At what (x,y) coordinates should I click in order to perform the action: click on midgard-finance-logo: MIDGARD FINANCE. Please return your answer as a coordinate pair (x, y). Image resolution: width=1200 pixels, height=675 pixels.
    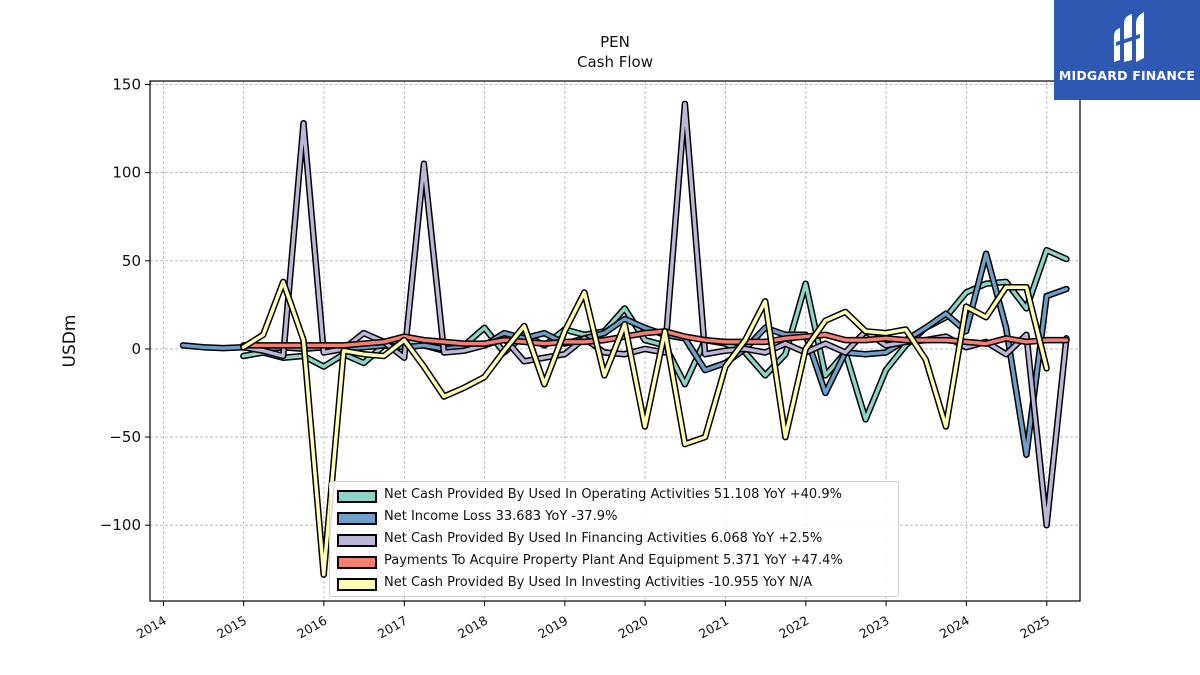
    Looking at the image, I should click on (1127, 50).